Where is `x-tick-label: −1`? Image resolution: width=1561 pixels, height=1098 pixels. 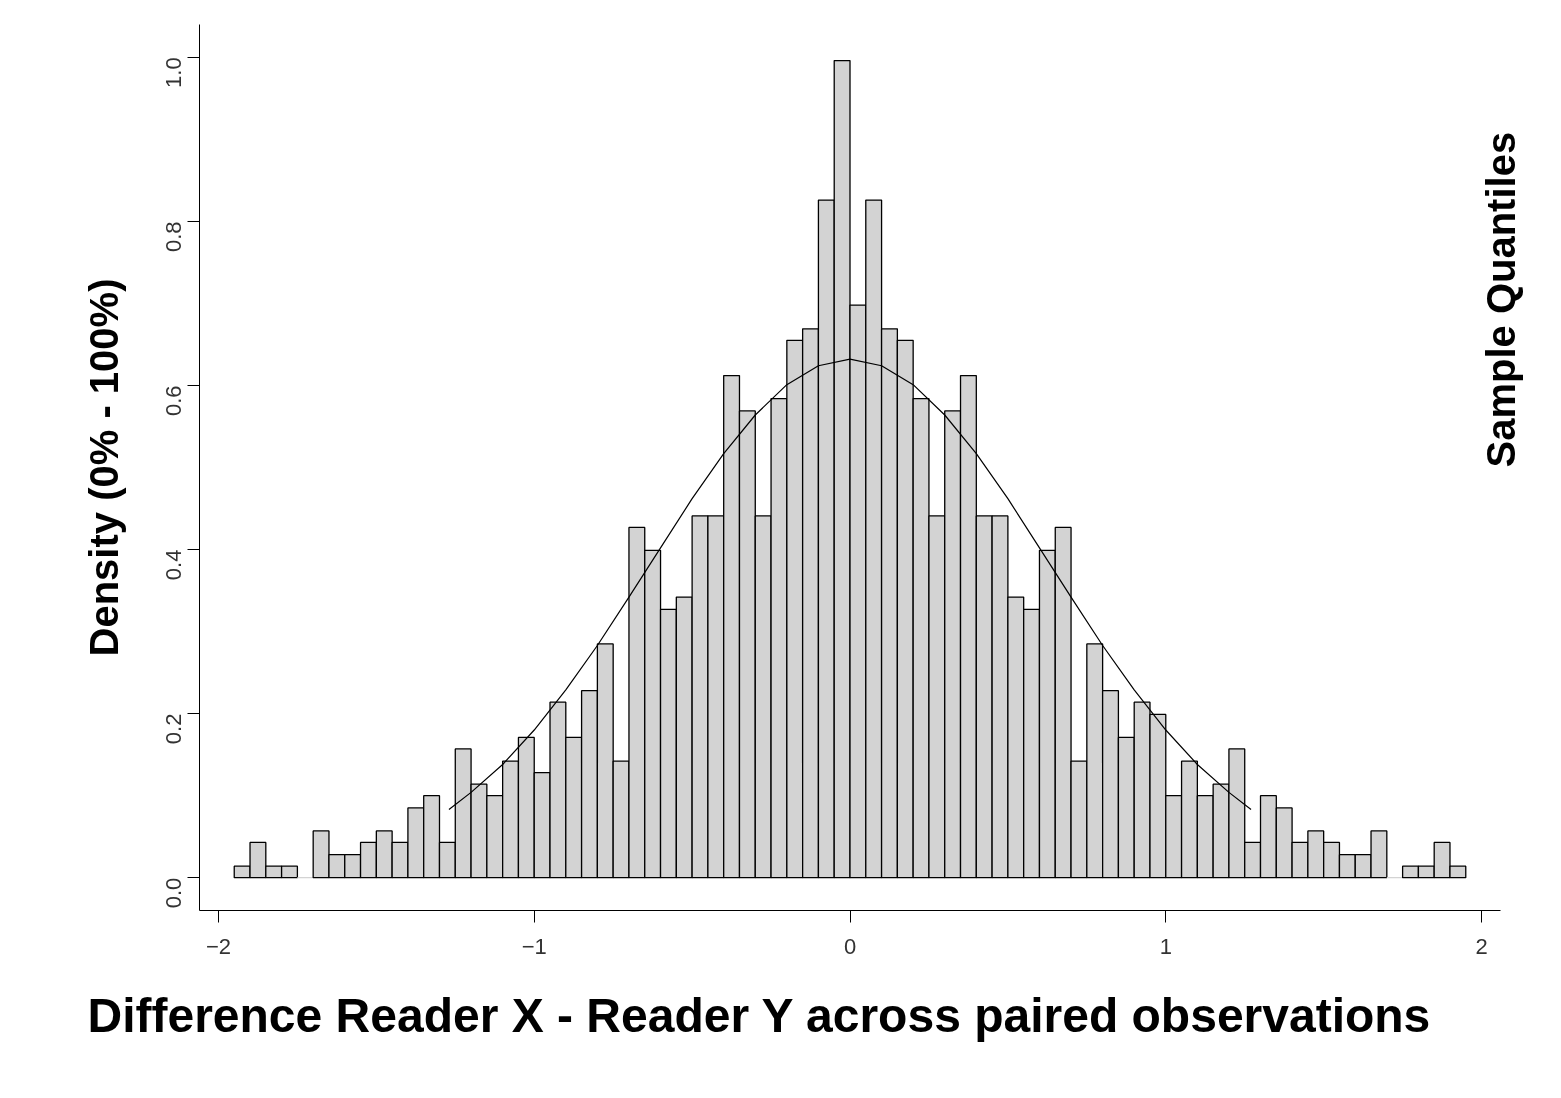
x-tick-label: −1 is located at coordinates (534, 946).